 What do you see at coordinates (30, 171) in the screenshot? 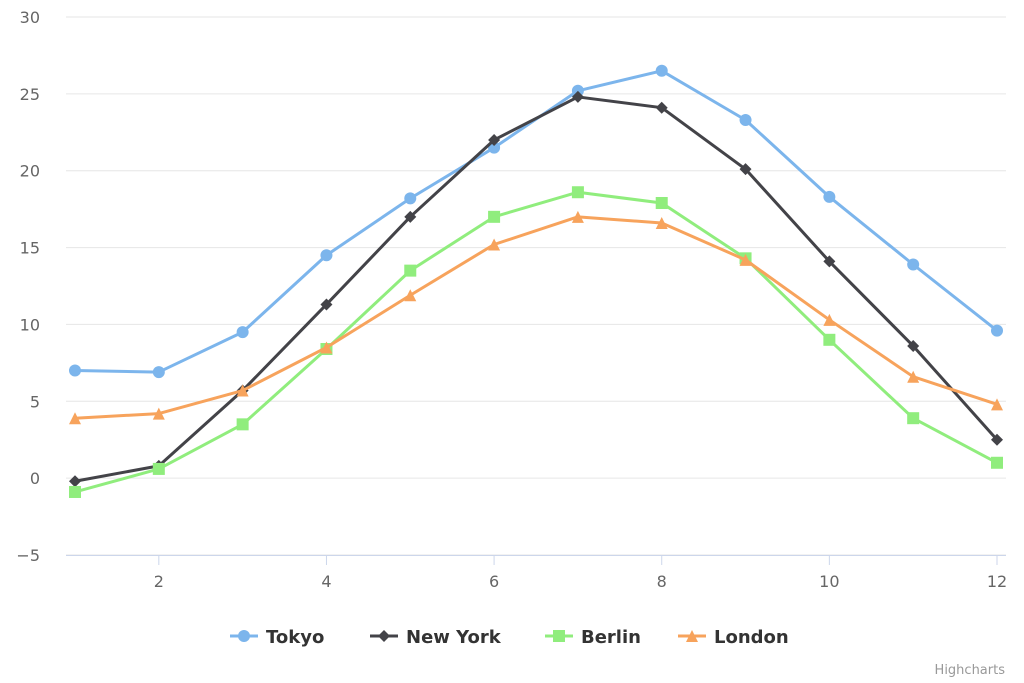
I see `y-tick-label: 20` at bounding box center [30, 171].